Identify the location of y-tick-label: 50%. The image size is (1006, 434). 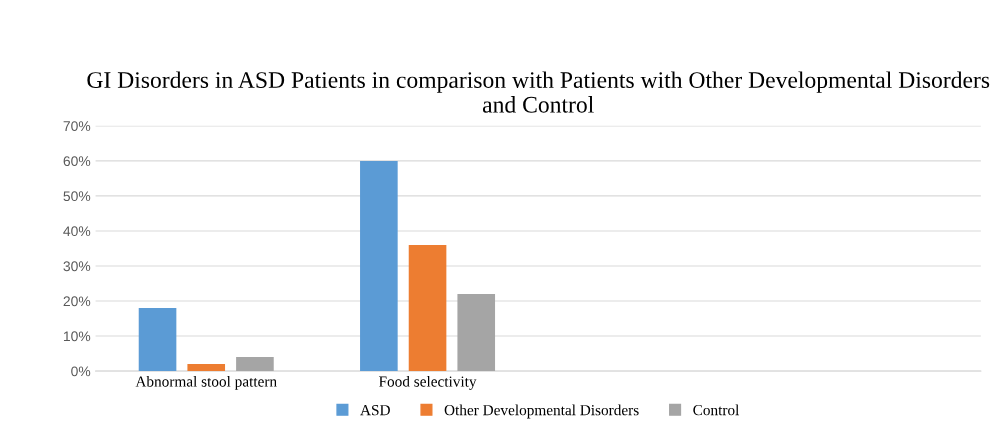
(77, 196).